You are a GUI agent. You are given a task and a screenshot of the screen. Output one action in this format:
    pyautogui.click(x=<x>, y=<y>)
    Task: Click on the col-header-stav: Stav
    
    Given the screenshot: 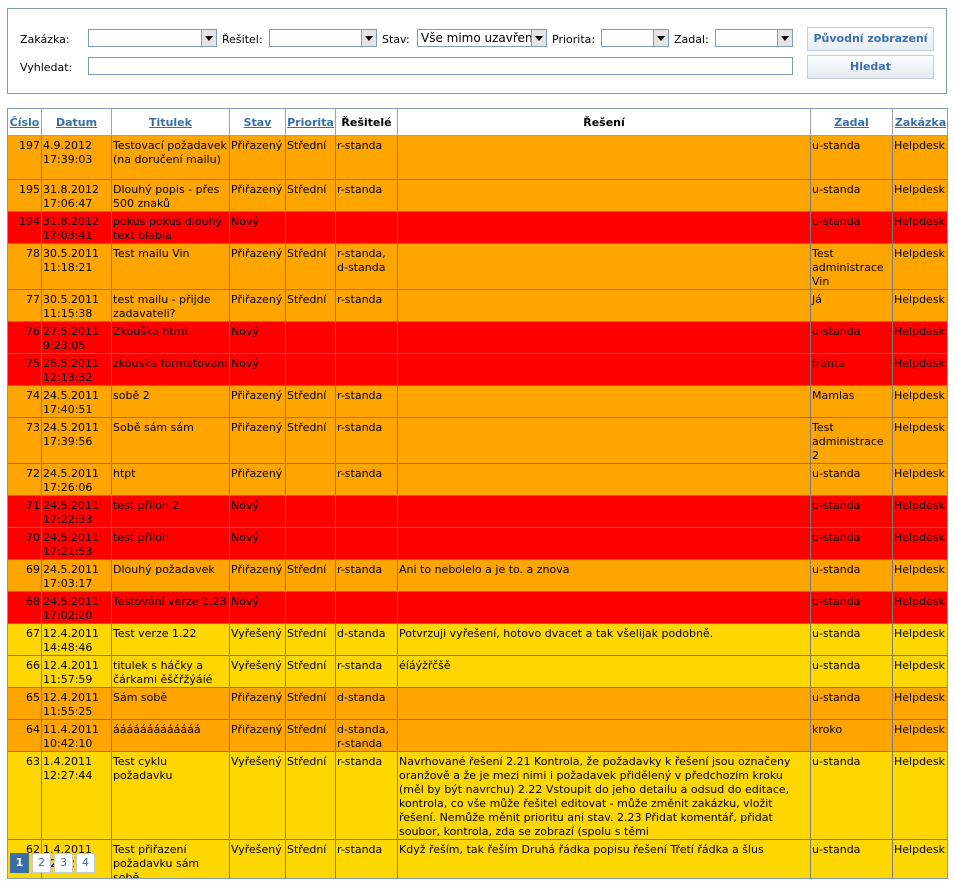 What is the action you would take?
    pyautogui.click(x=257, y=122)
    